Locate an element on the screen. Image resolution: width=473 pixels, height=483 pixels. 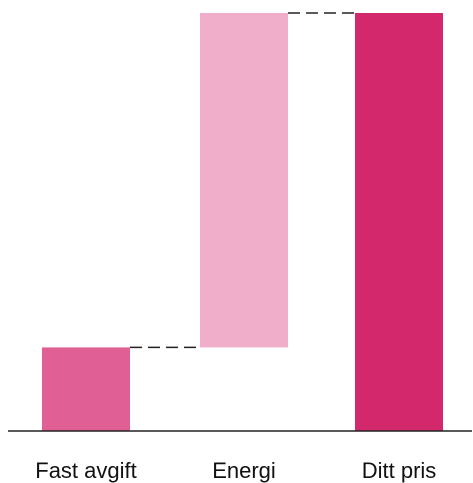
x-tick-label-ditt-pris: Ditt pris is located at coordinates (399, 470).